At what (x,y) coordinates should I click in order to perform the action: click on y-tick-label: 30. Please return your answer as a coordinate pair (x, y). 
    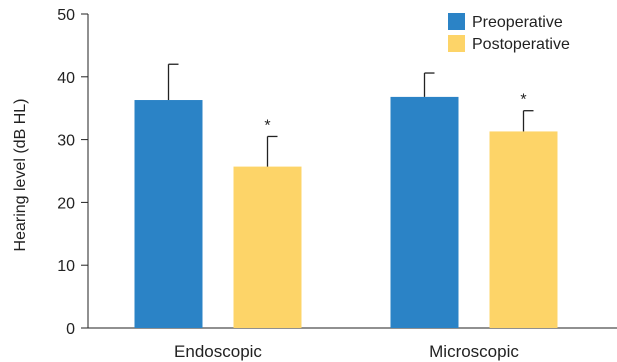
    Looking at the image, I should click on (66, 141).